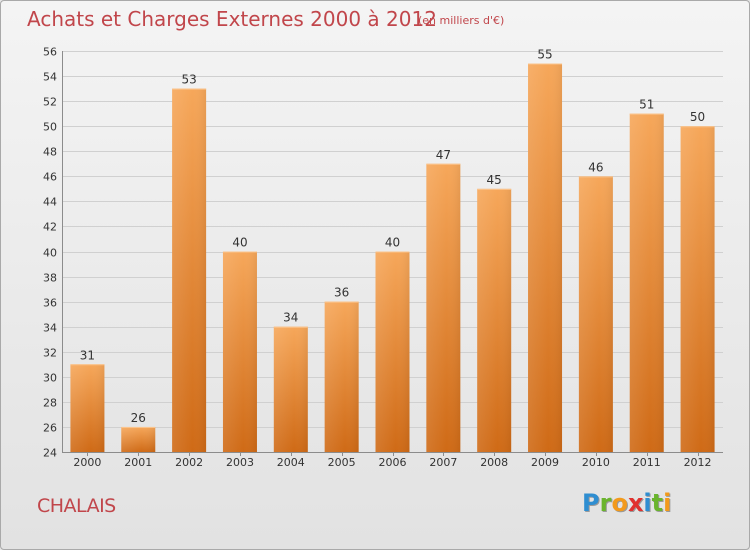 The height and width of the screenshot is (550, 750). What do you see at coordinates (494, 180) in the screenshot?
I see `bar-value-label: 45` at bounding box center [494, 180].